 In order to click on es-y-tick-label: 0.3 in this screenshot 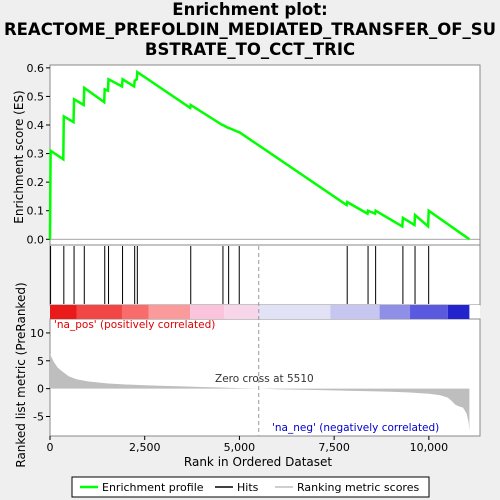, I will do `click(36, 154)`.